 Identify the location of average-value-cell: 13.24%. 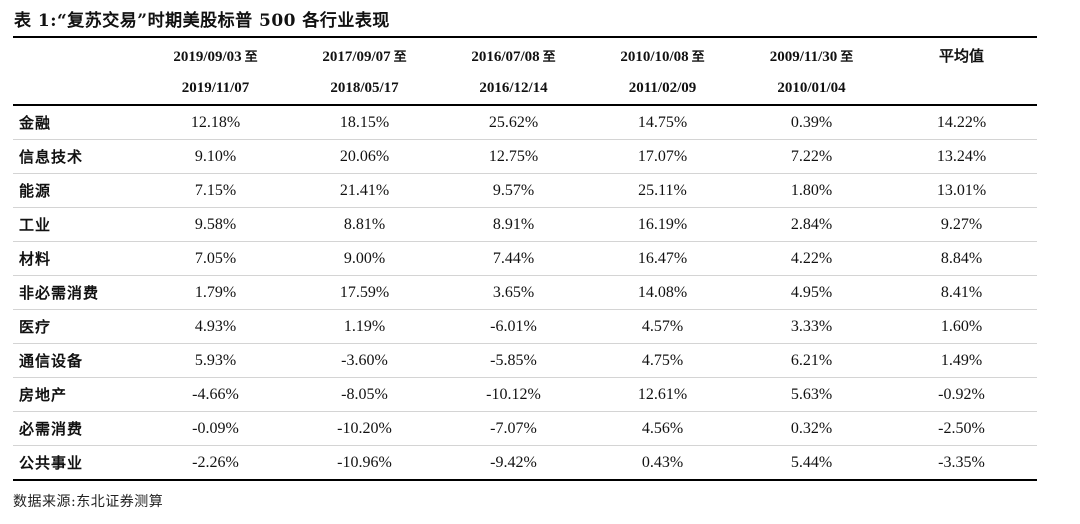
(961, 156).